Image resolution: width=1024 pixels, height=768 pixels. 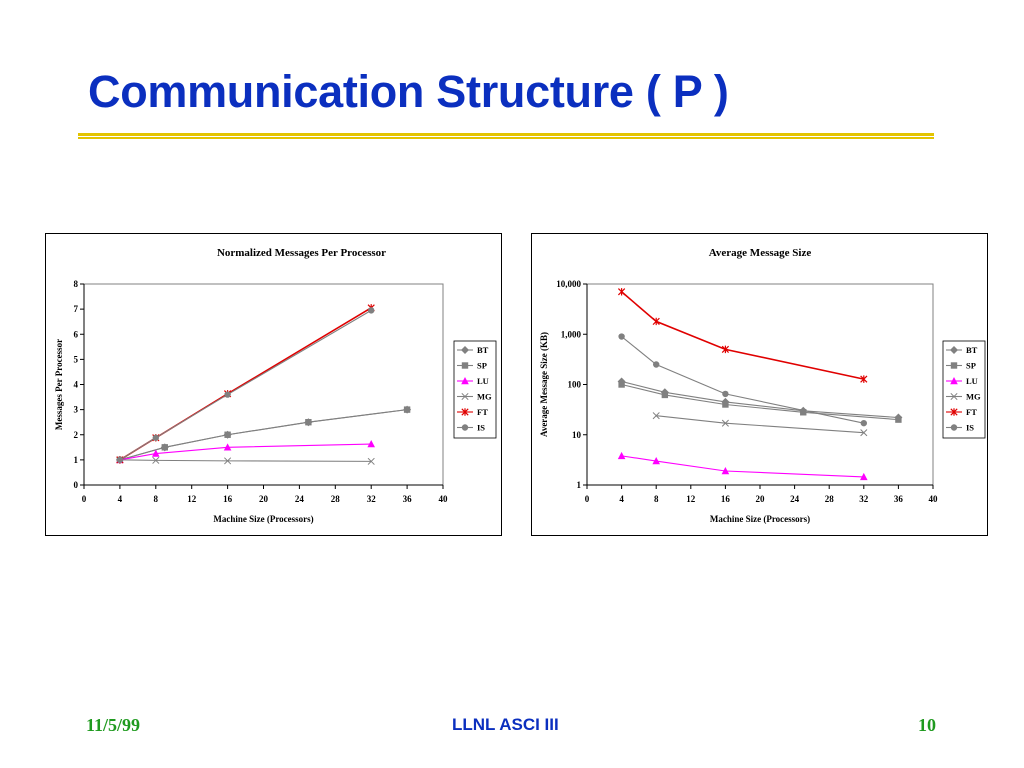 What do you see at coordinates (76, 359) in the screenshot?
I see `y-tick-label: 5` at bounding box center [76, 359].